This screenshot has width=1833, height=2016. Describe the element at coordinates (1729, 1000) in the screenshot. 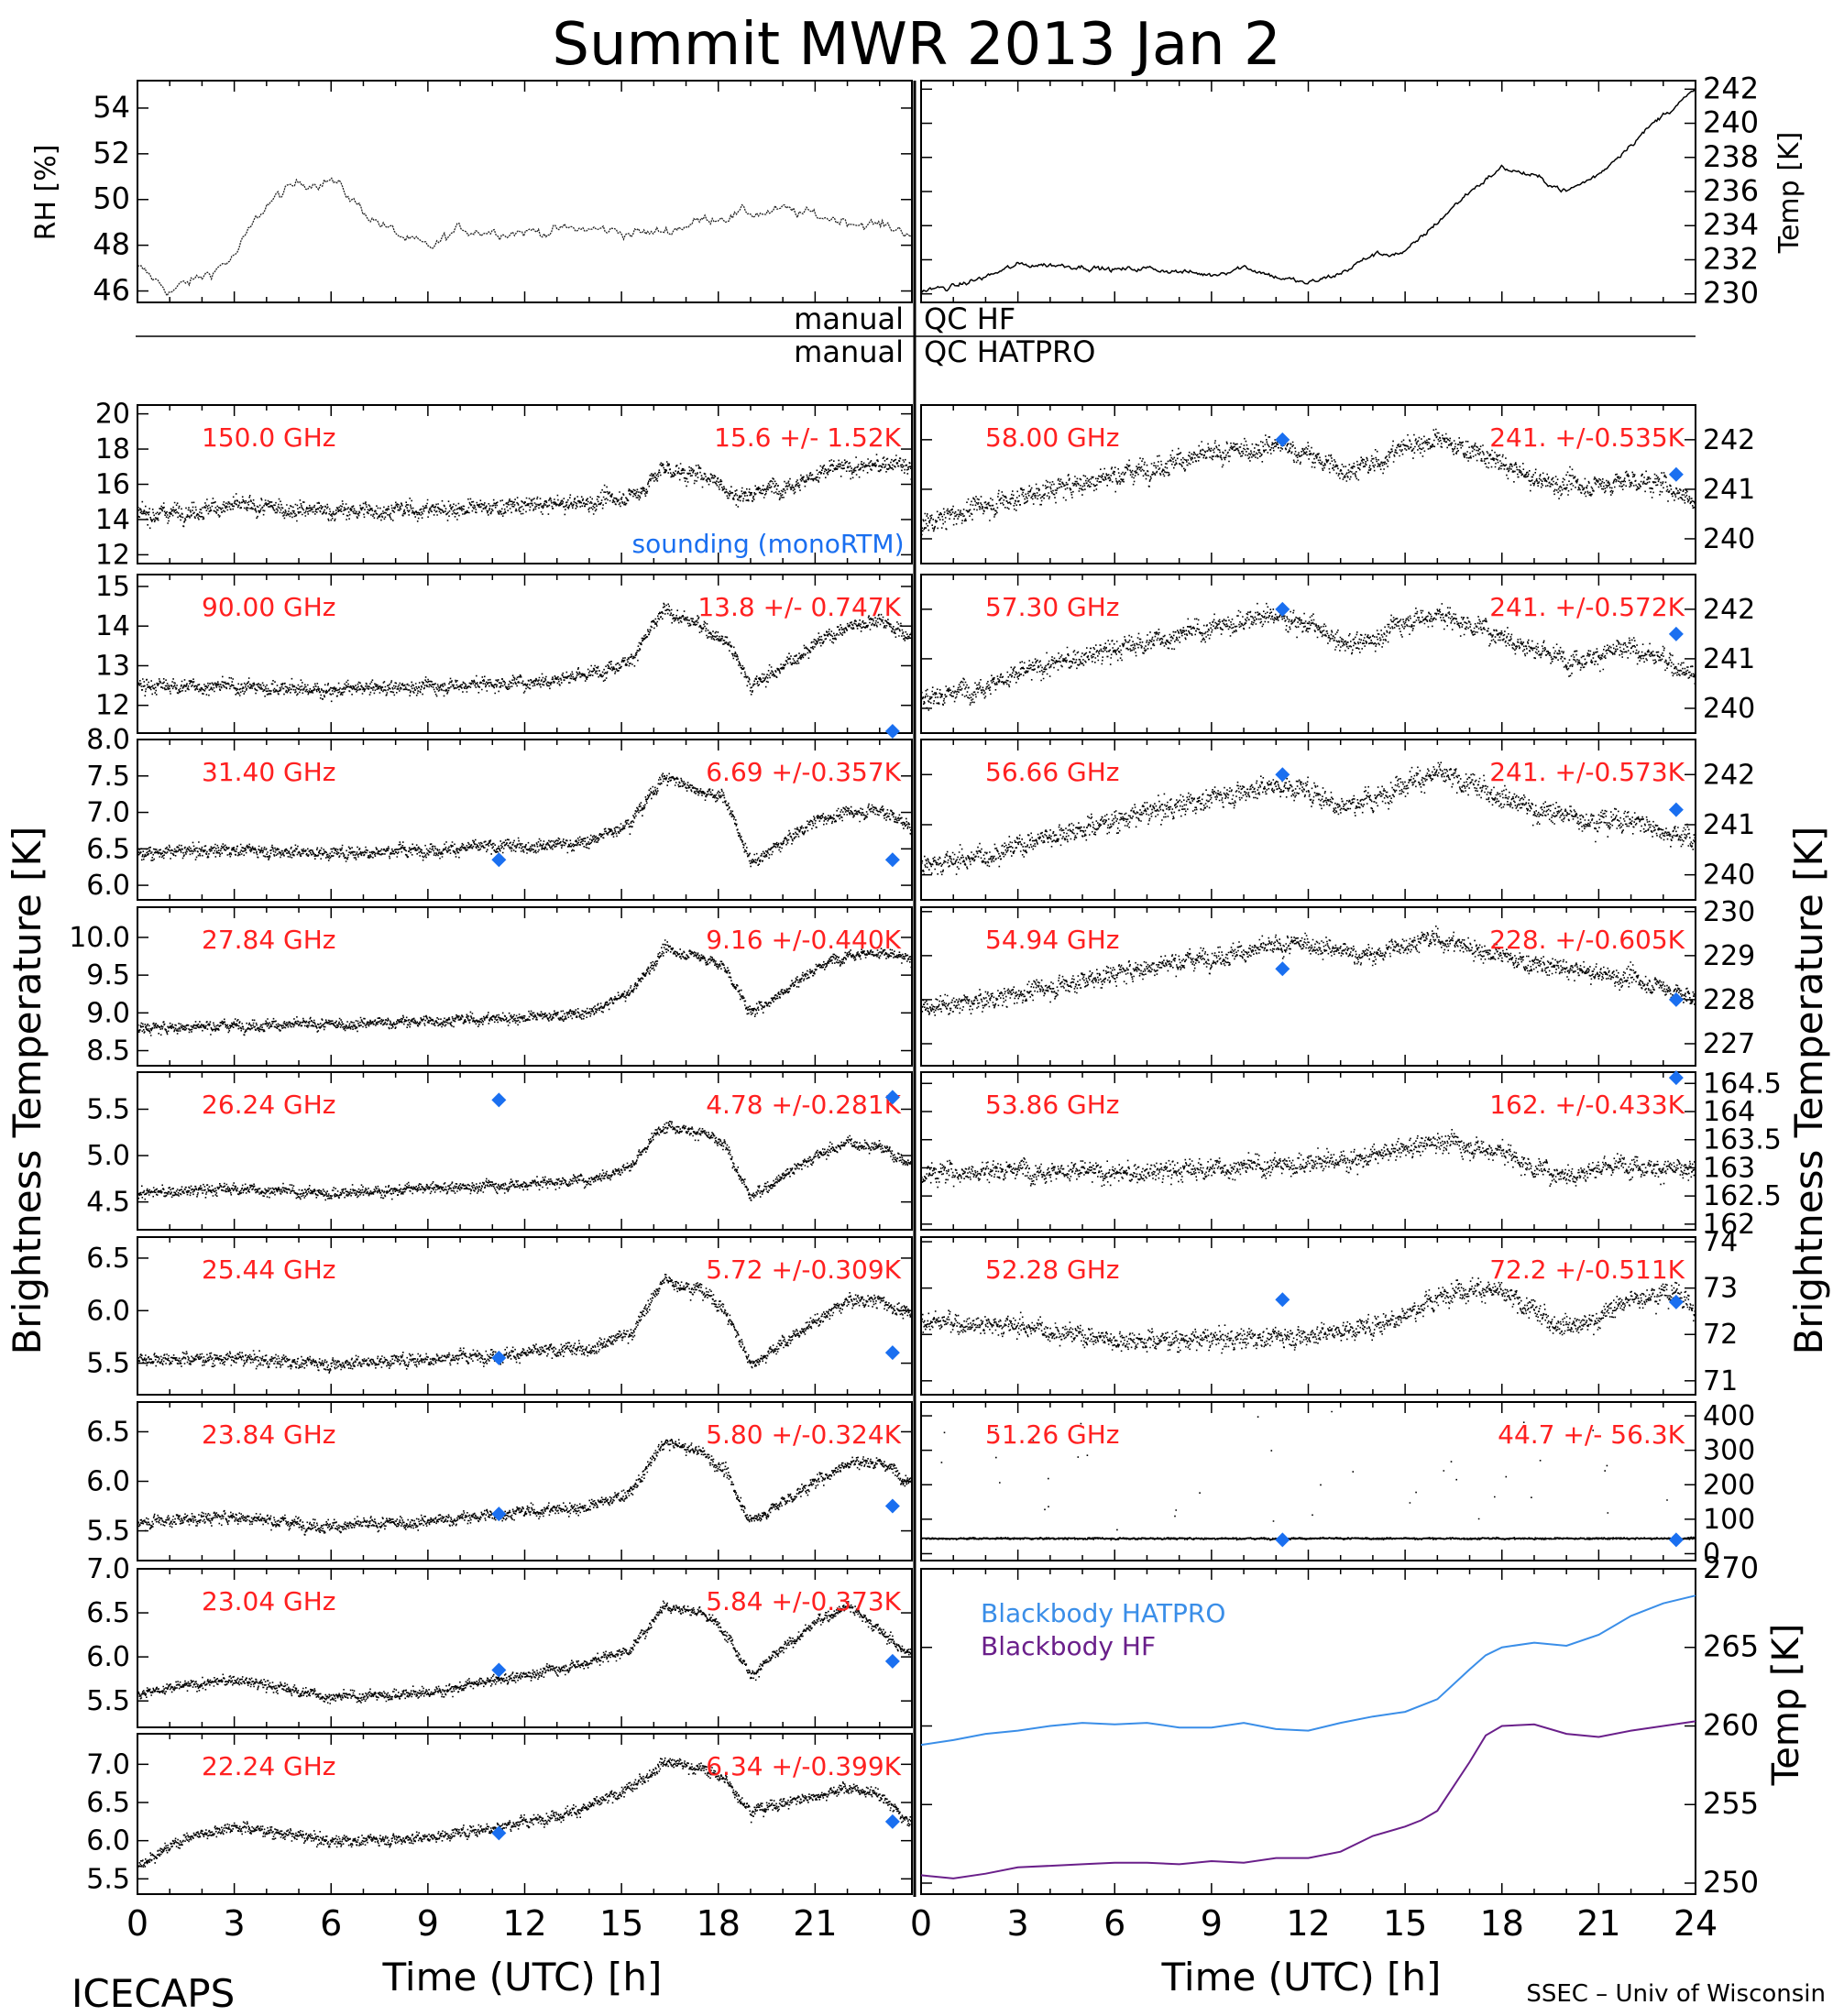

I see `panel-f5494-ytick-label: 228` at that location.